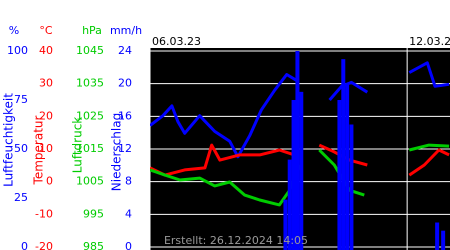 Image resolution: width=450 pixels, height=250 pixels. Describe the element at coordinates (90, 115) in the screenshot. I see `y-tick-label: 1025` at that location.